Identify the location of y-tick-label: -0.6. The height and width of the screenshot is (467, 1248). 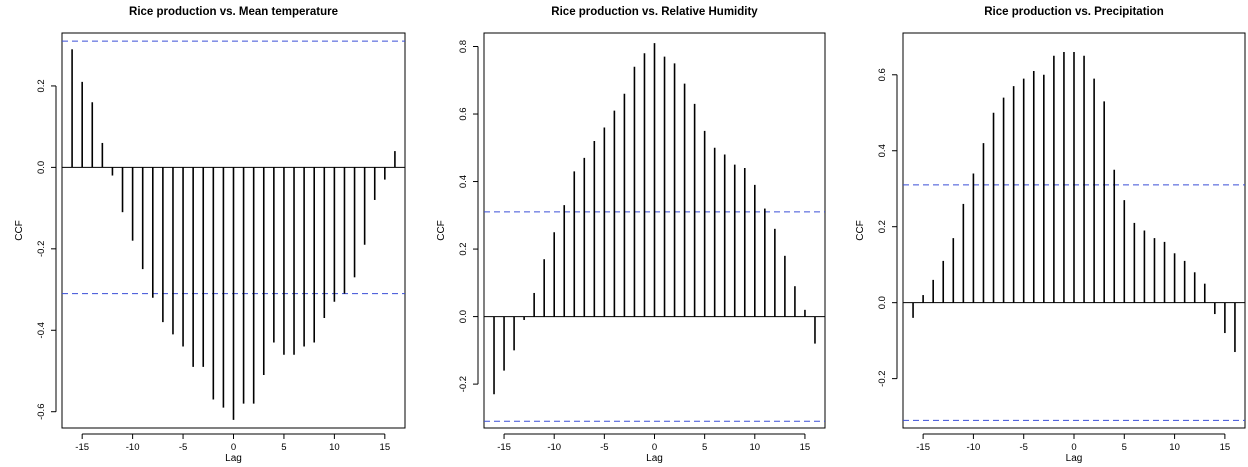
(41, 412).